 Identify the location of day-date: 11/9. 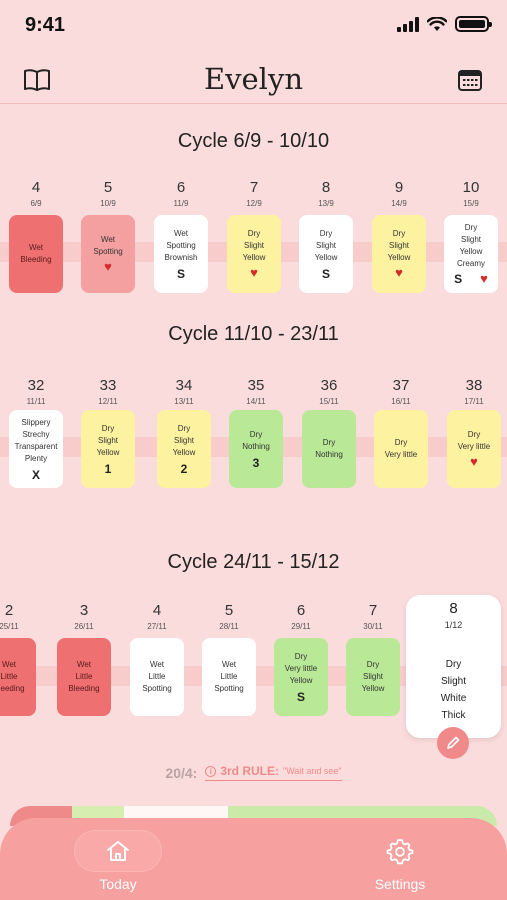
(181, 203).